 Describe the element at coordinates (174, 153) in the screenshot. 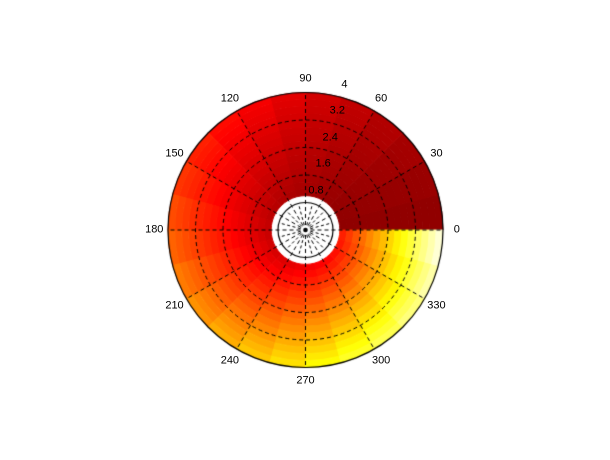

I see `angle-tick-label-150: 150` at that location.